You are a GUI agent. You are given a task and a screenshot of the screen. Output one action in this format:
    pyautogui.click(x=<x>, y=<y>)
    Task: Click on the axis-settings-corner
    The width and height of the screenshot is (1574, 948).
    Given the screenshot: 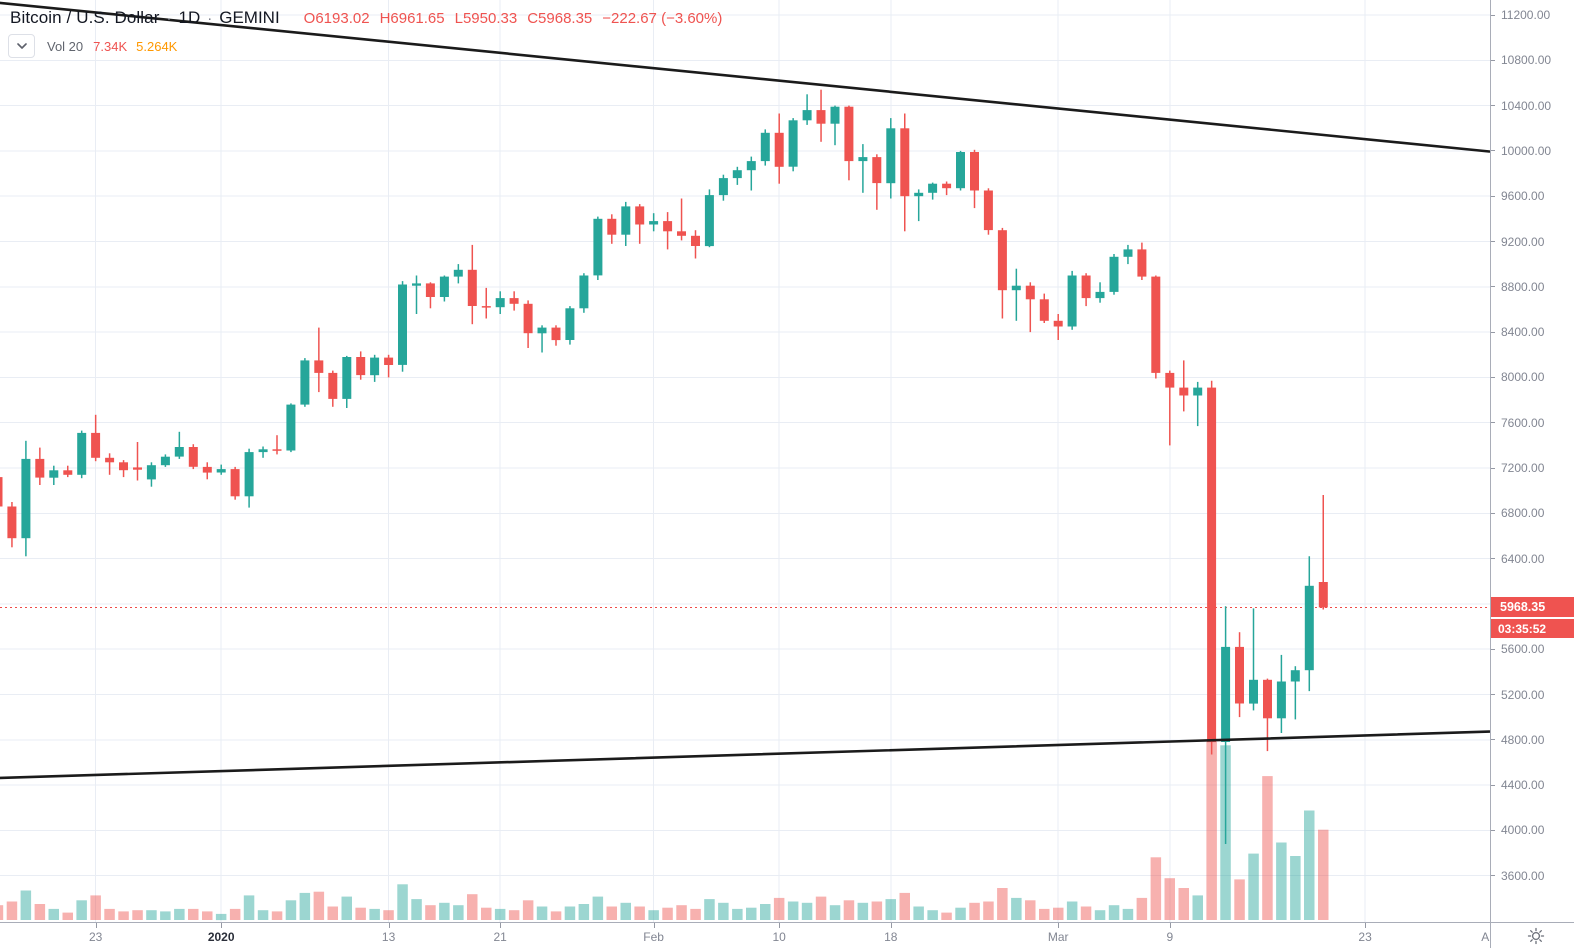 What is the action you would take?
    pyautogui.click(x=1532, y=935)
    